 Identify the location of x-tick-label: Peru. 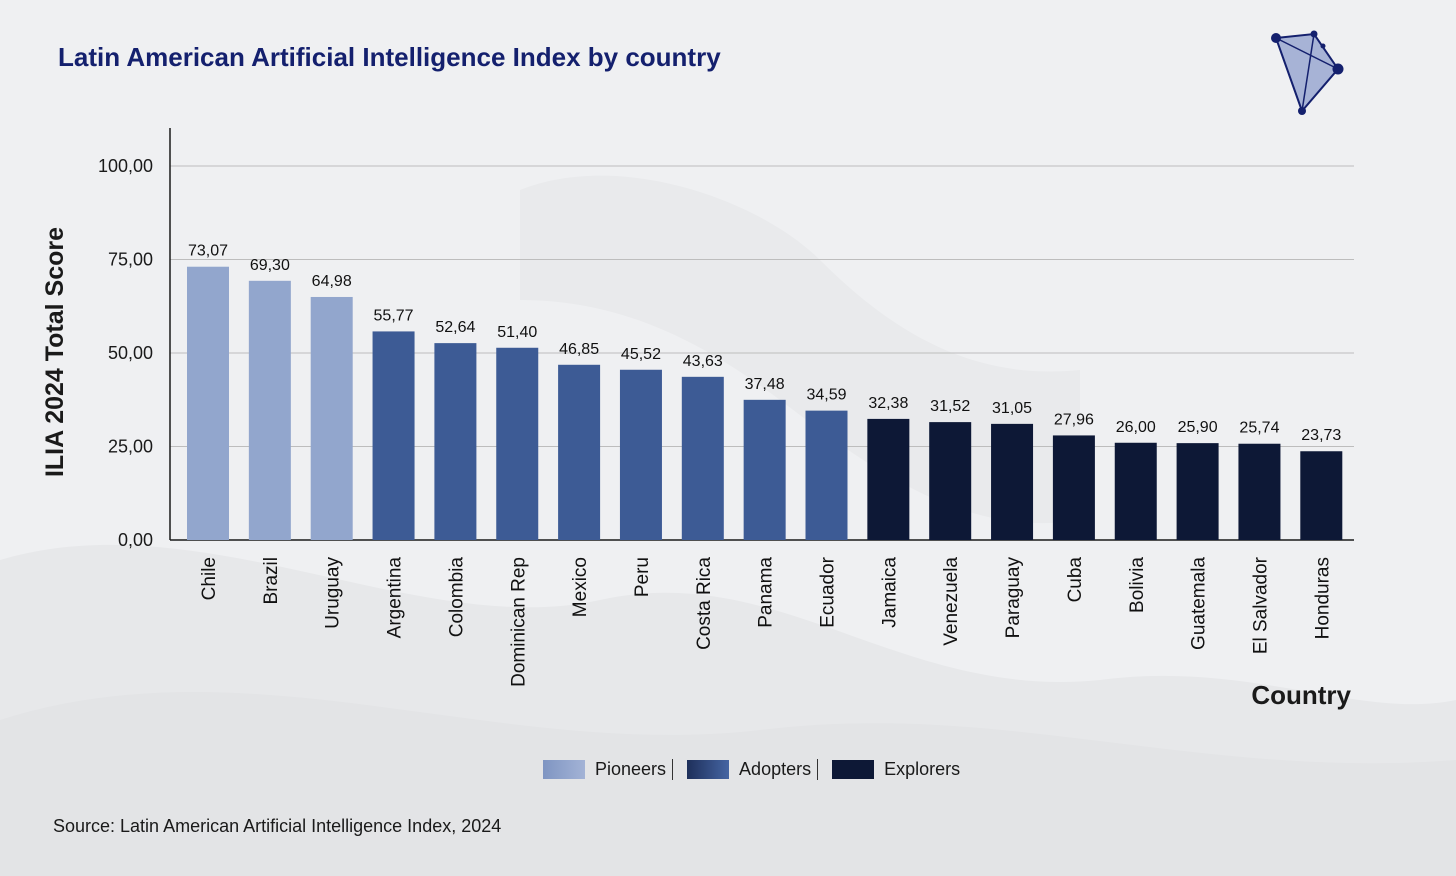
(642, 577).